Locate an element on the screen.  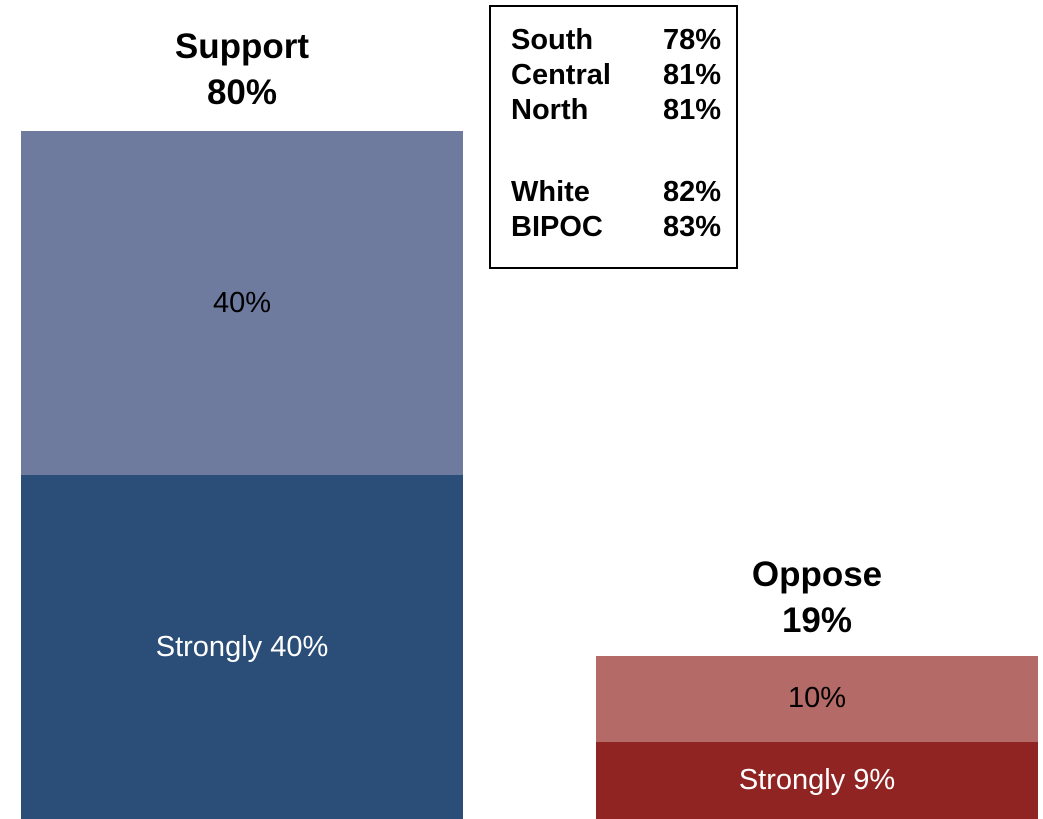
support-total: 80% is located at coordinates (242, 92).